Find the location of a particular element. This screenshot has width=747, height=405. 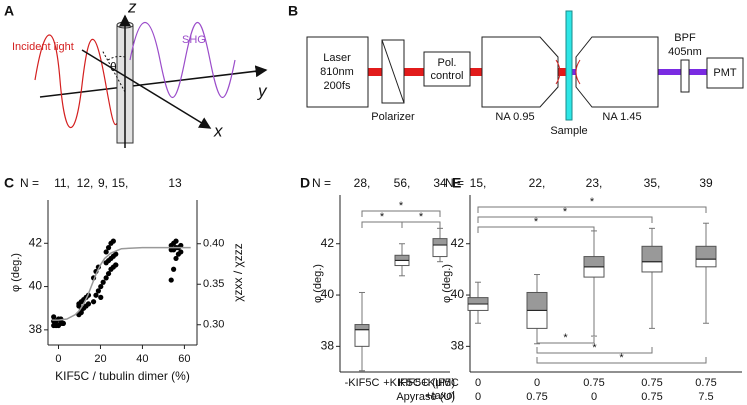

x-axis-label: KIF5C / tubulin dimer (%) is located at coordinates (122, 376).